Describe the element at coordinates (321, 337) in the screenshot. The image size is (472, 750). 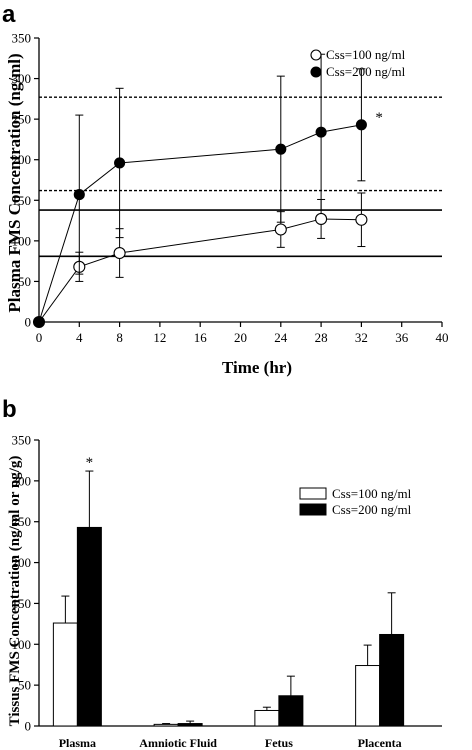
I see `x-tick-label: 28` at that location.